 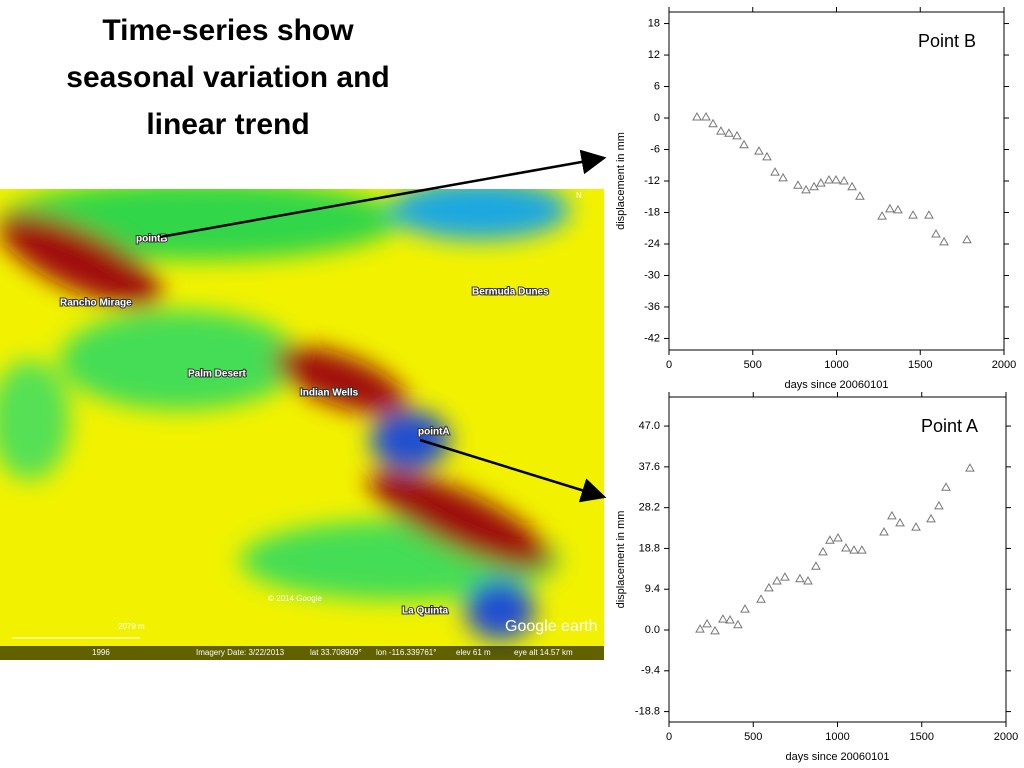 What do you see at coordinates (131, 626) in the screenshot?
I see `map-scale: 2079 m` at bounding box center [131, 626].